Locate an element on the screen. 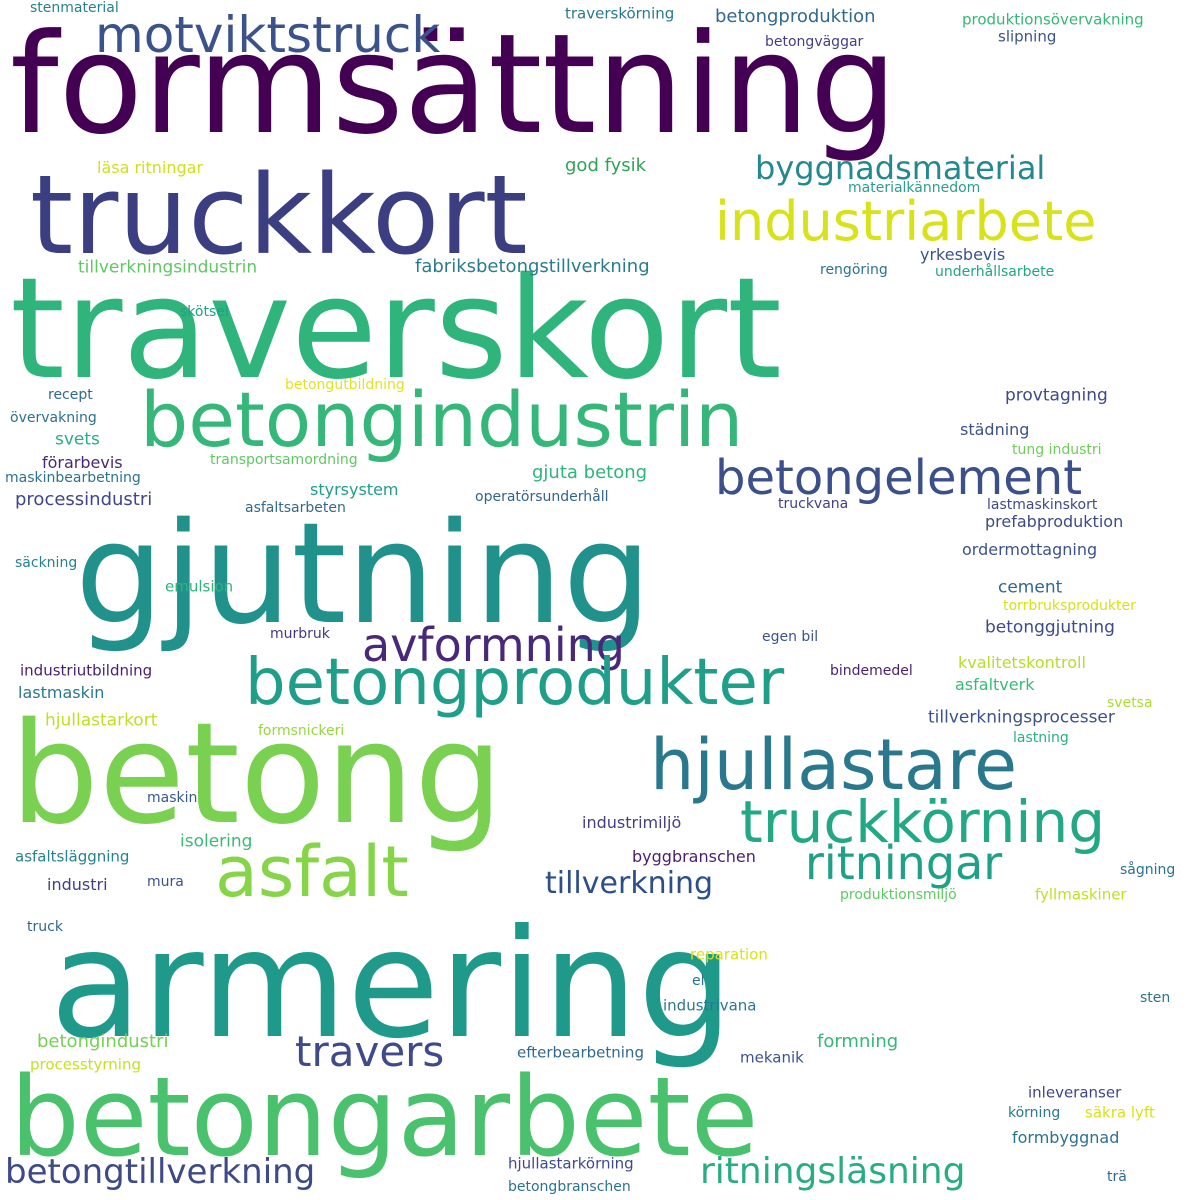 This screenshot has height=1200, width=1200. word-29: produktionsövervakning is located at coordinates (1053, 19).